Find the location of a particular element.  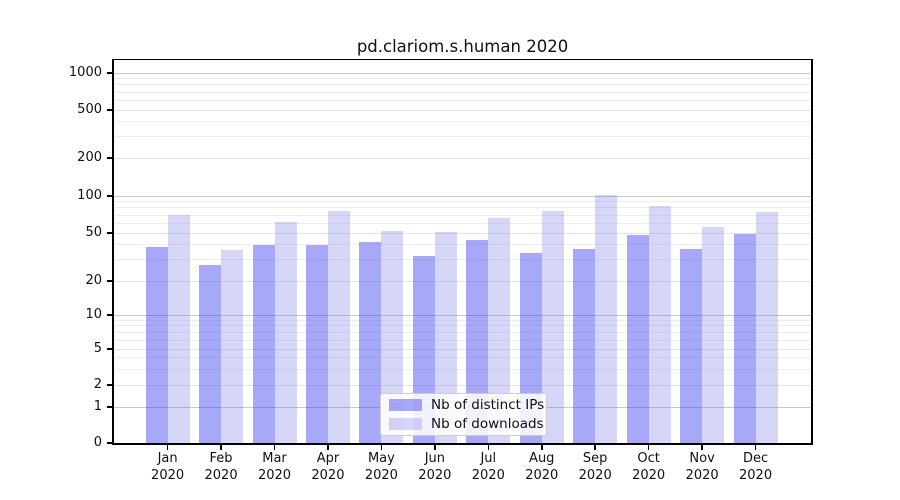

x-tick-dec is located at coordinates (755, 447).